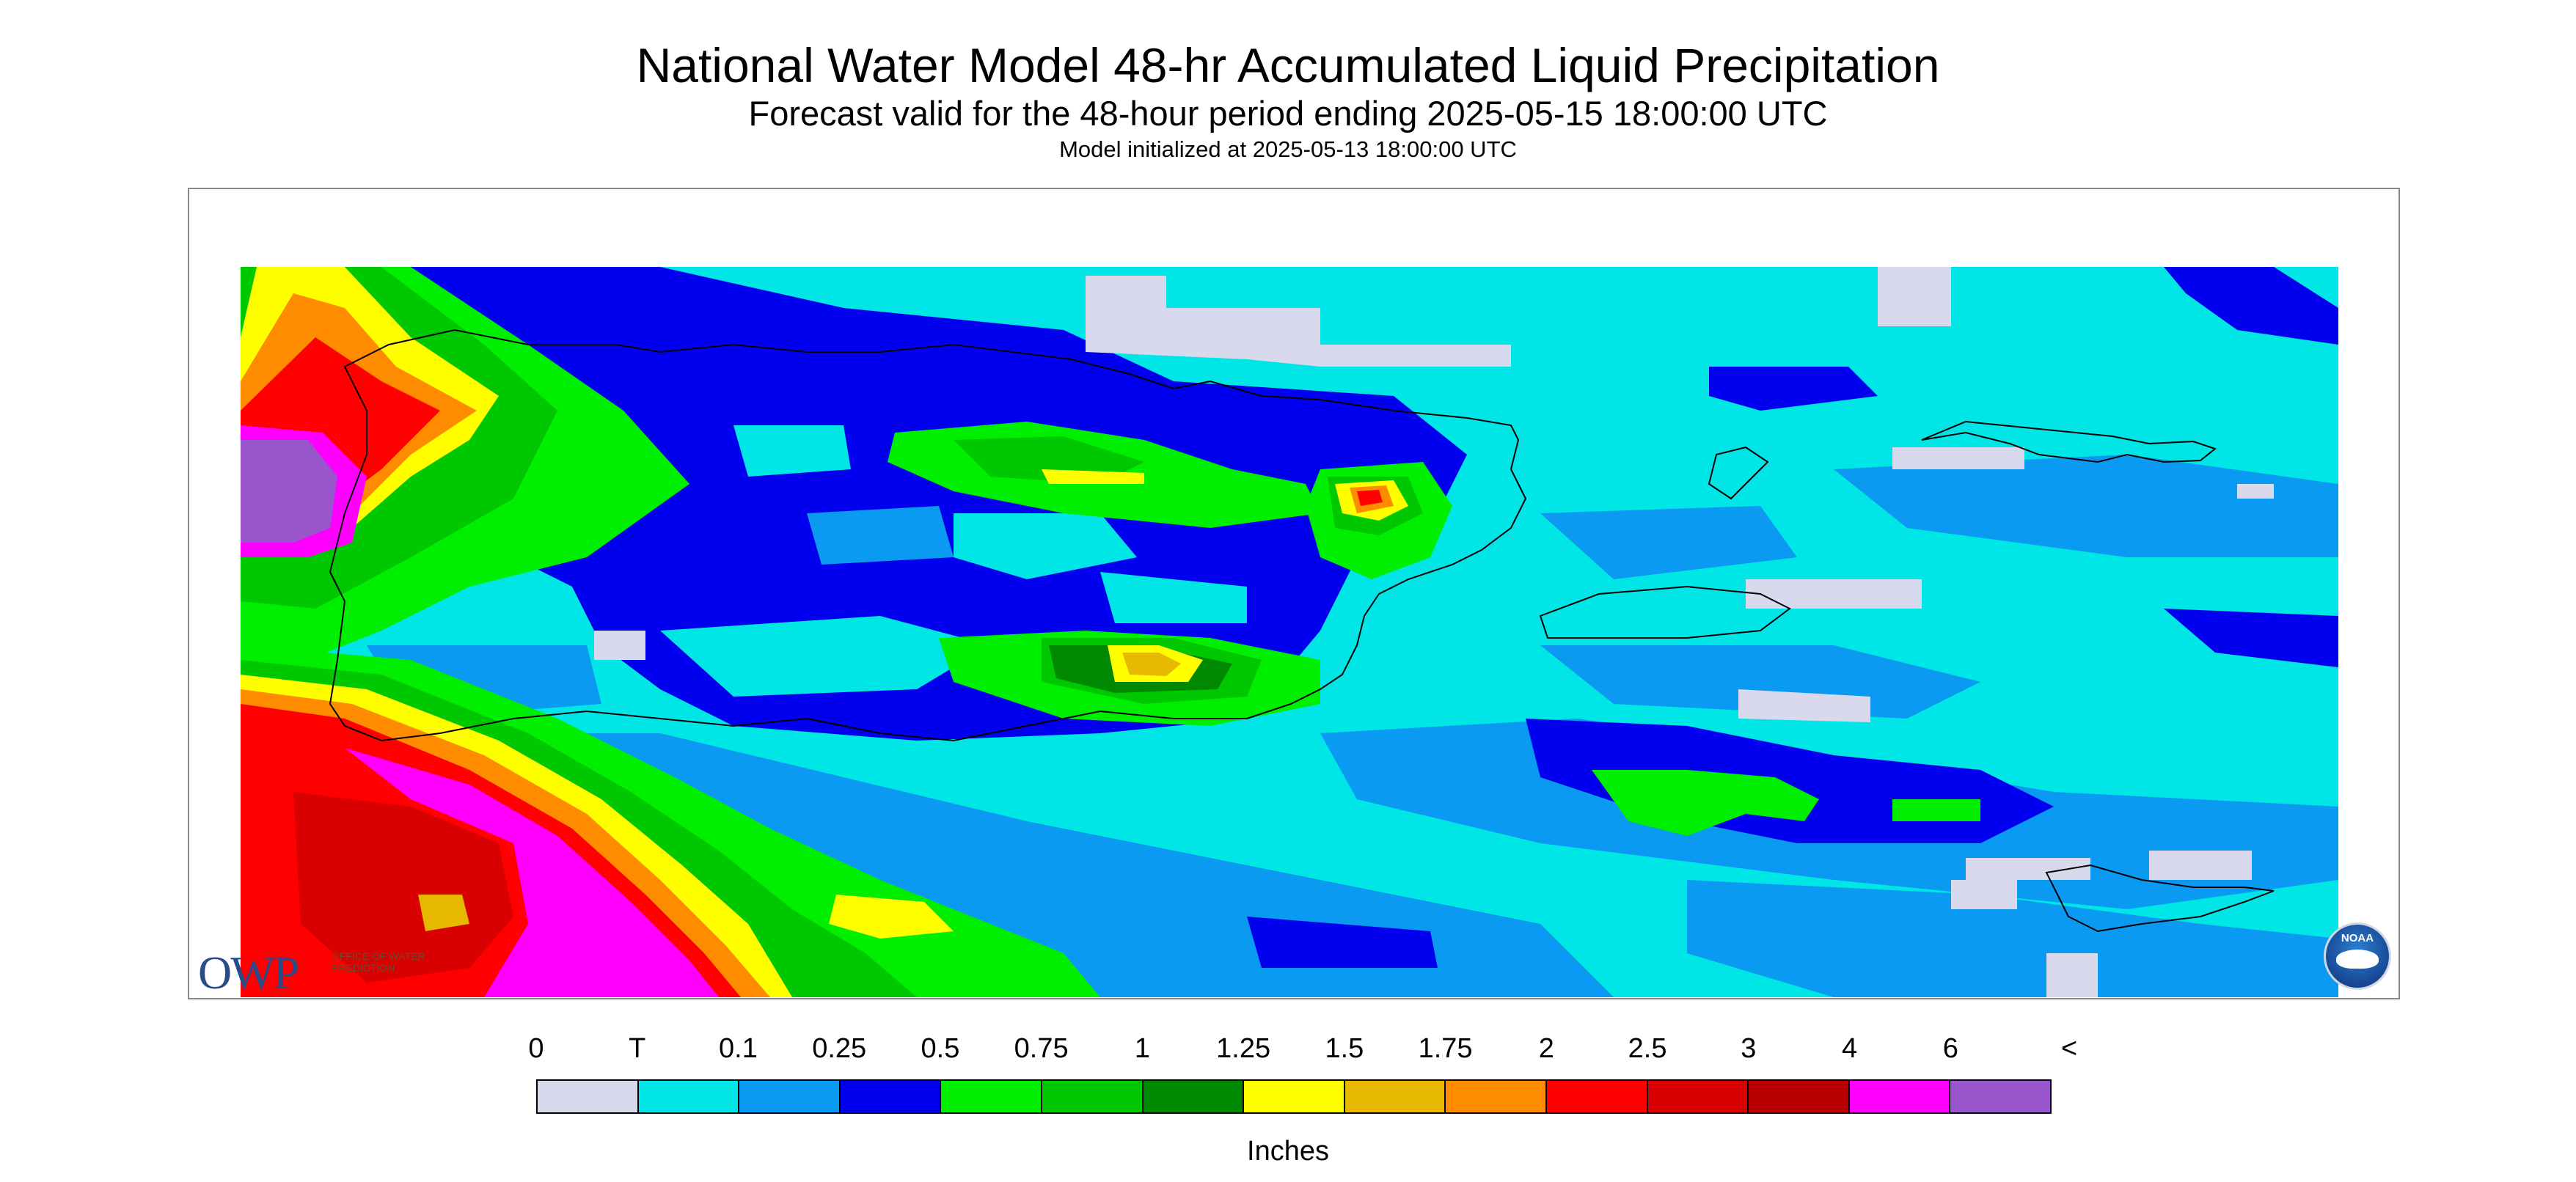 Image resolution: width=2576 pixels, height=1182 pixels. I want to click on legend-label: 0.75, so click(1041, 1048).